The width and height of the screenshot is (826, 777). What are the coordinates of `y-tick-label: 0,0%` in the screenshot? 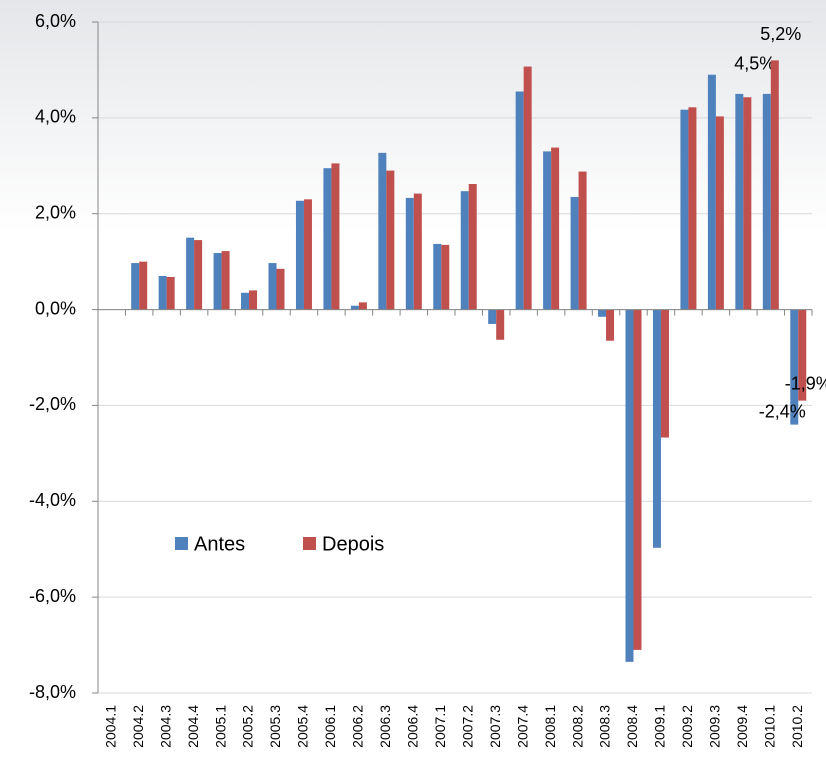 It's located at (55, 308).